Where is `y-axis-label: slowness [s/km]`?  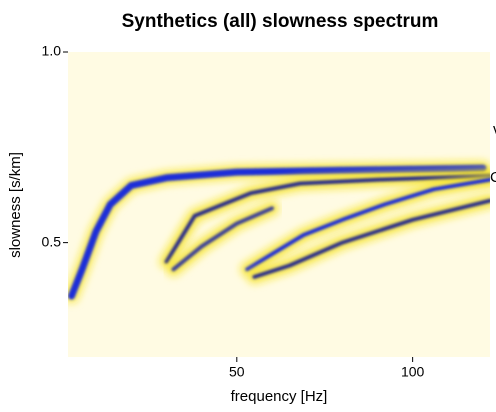
y-axis-label: slowness [s/km] is located at coordinates (15, 205).